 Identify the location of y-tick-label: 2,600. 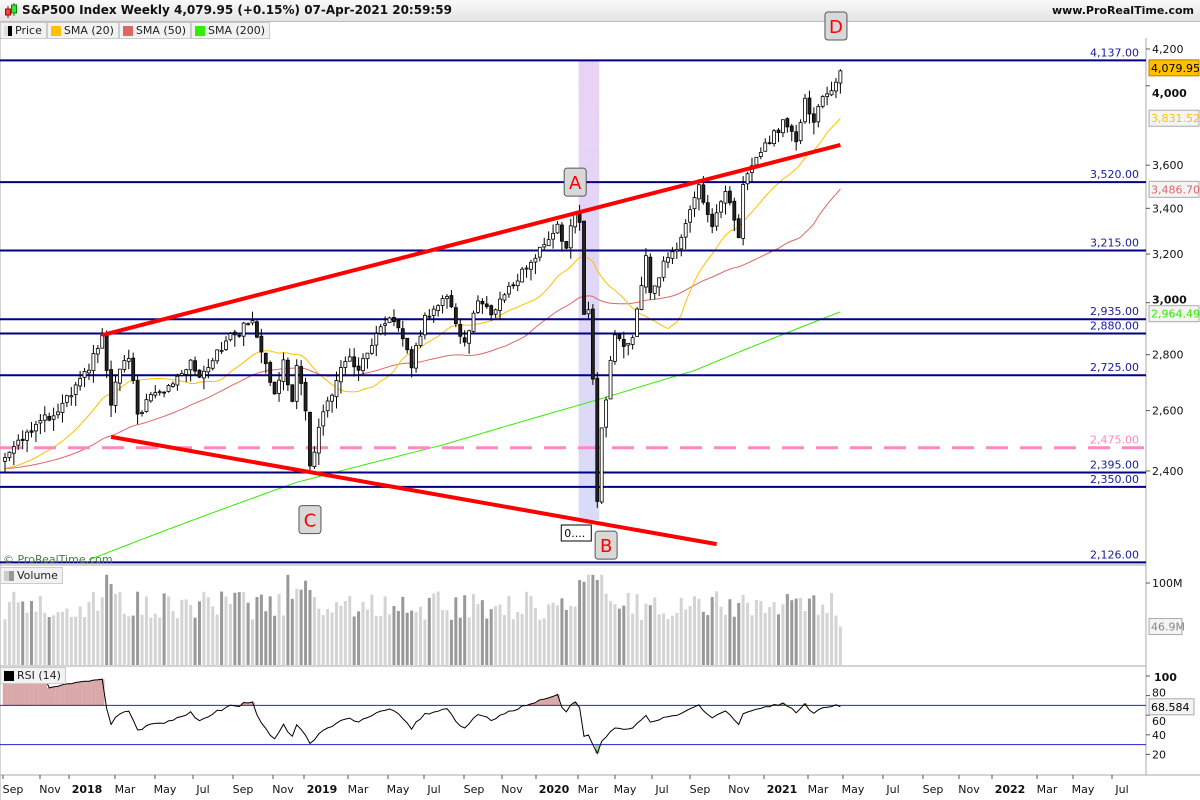
(1168, 411).